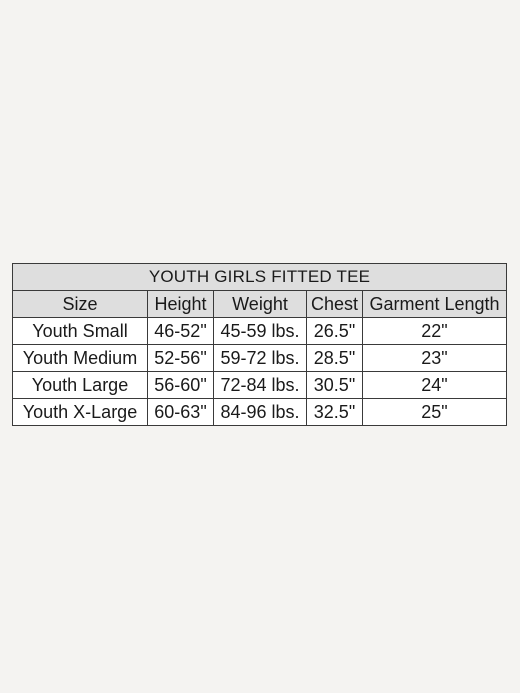  What do you see at coordinates (434, 385) in the screenshot?
I see `cell-garment-length: 24"` at bounding box center [434, 385].